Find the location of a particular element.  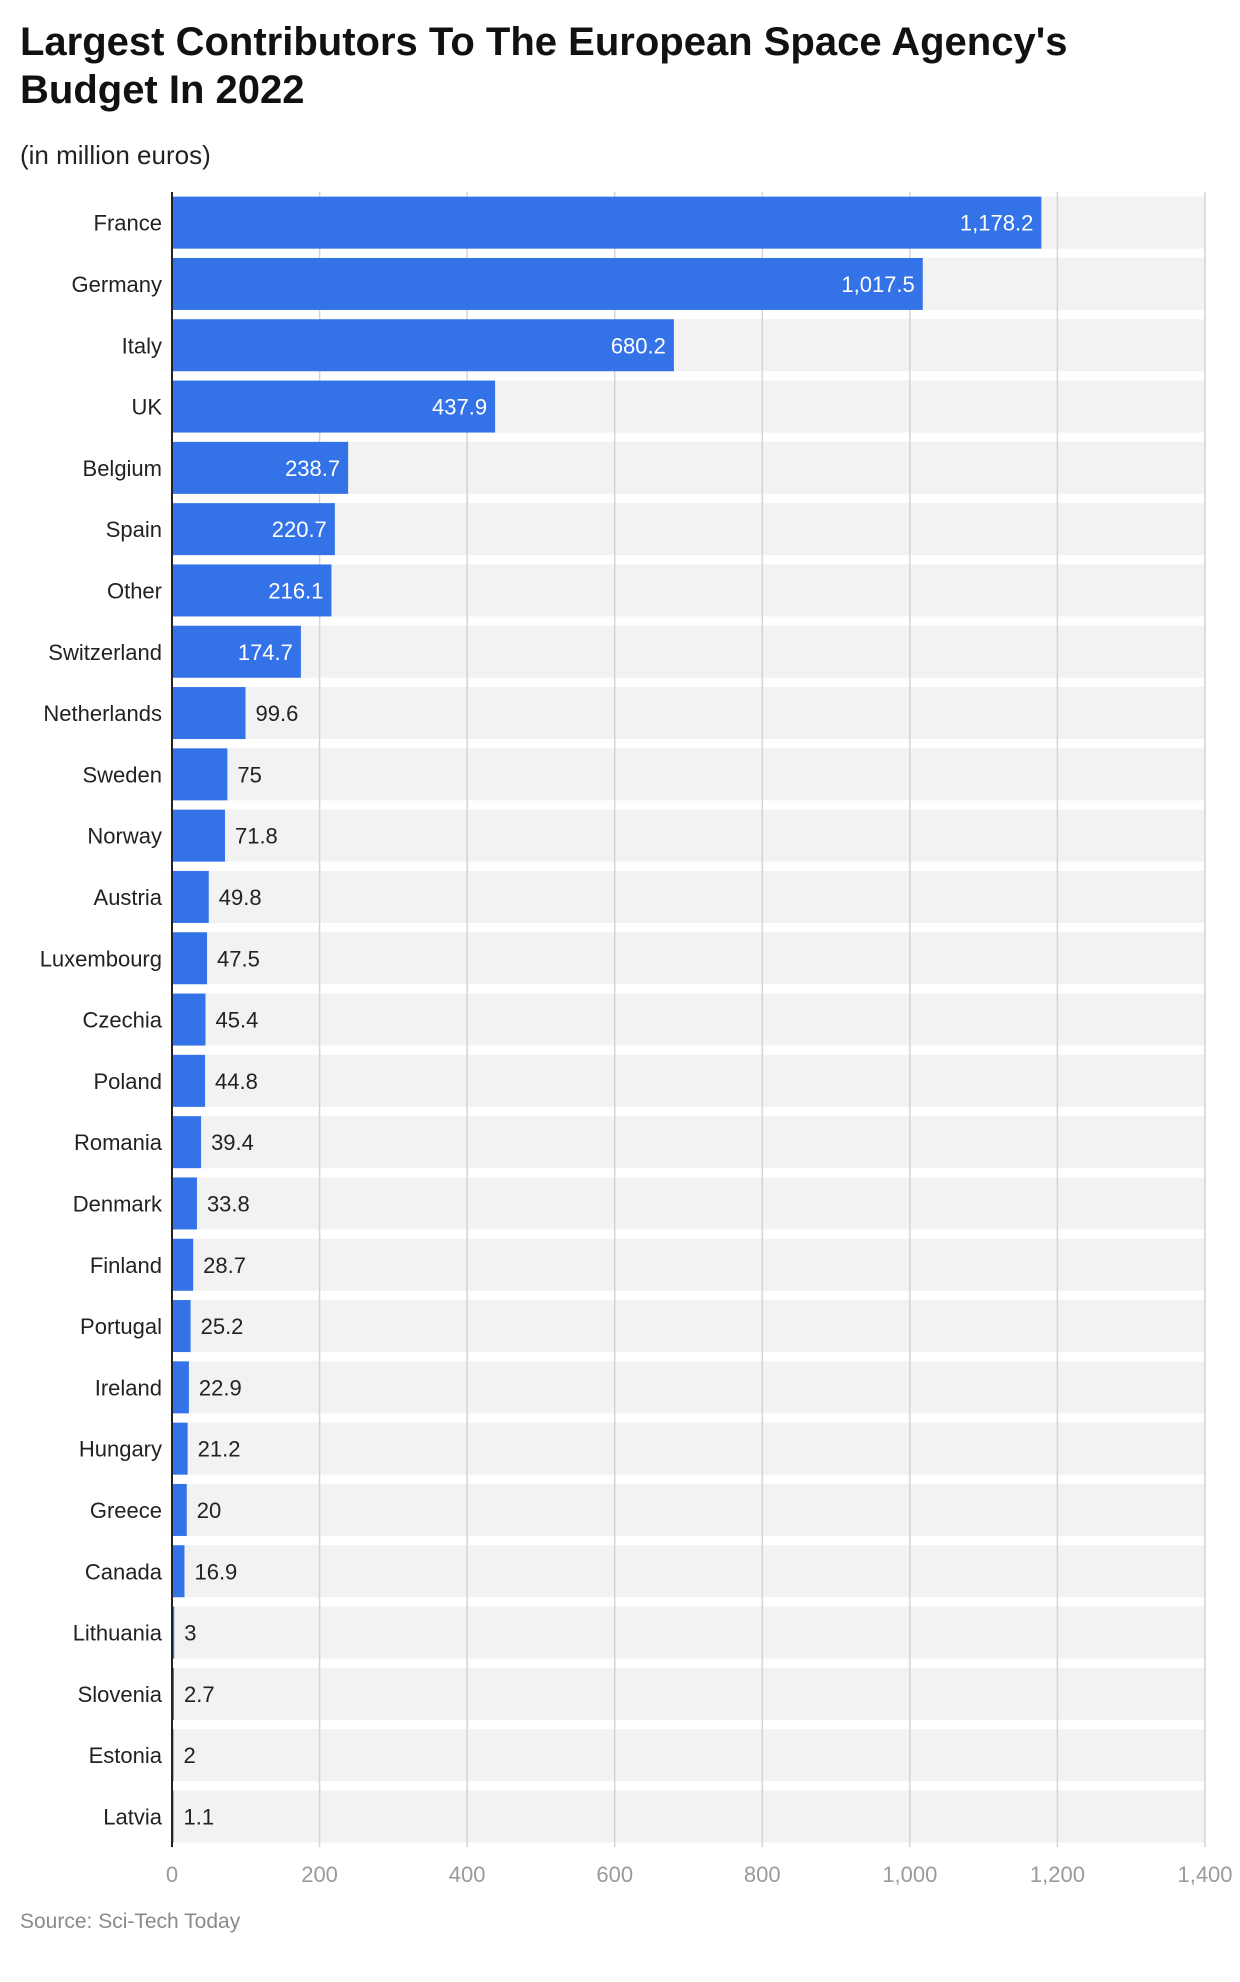

category-label: Finland is located at coordinates (126, 1265).